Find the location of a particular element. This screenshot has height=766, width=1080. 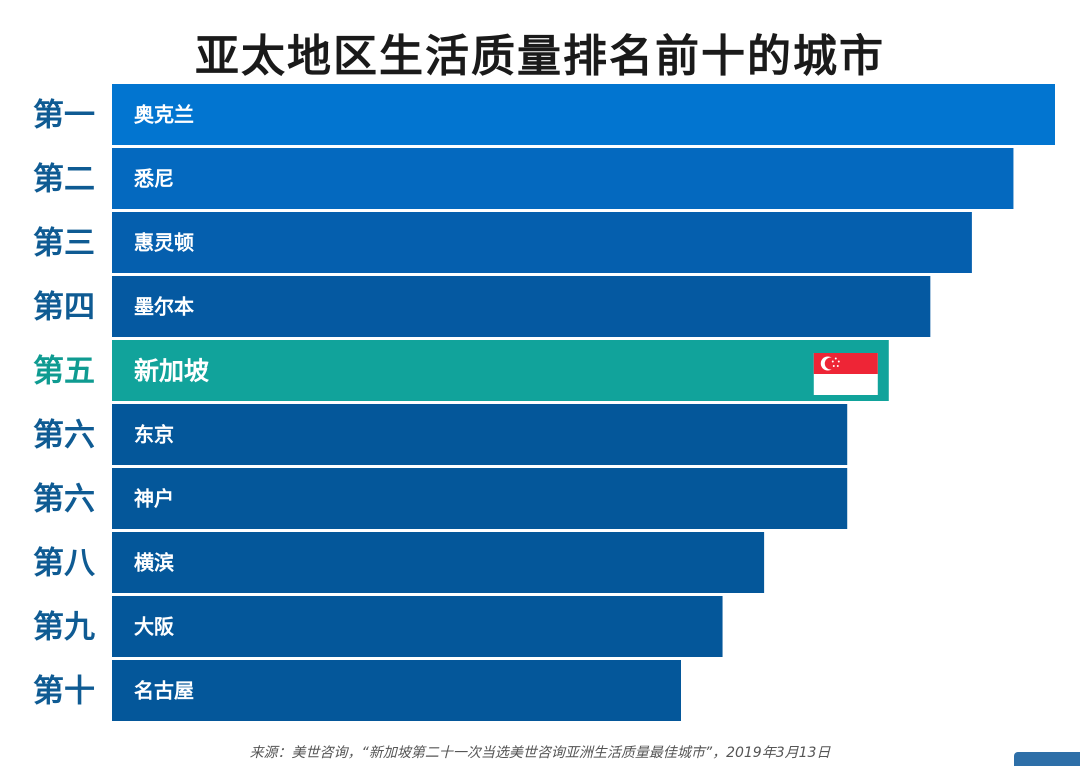

city-label: 新加坡 is located at coordinates (171, 371).